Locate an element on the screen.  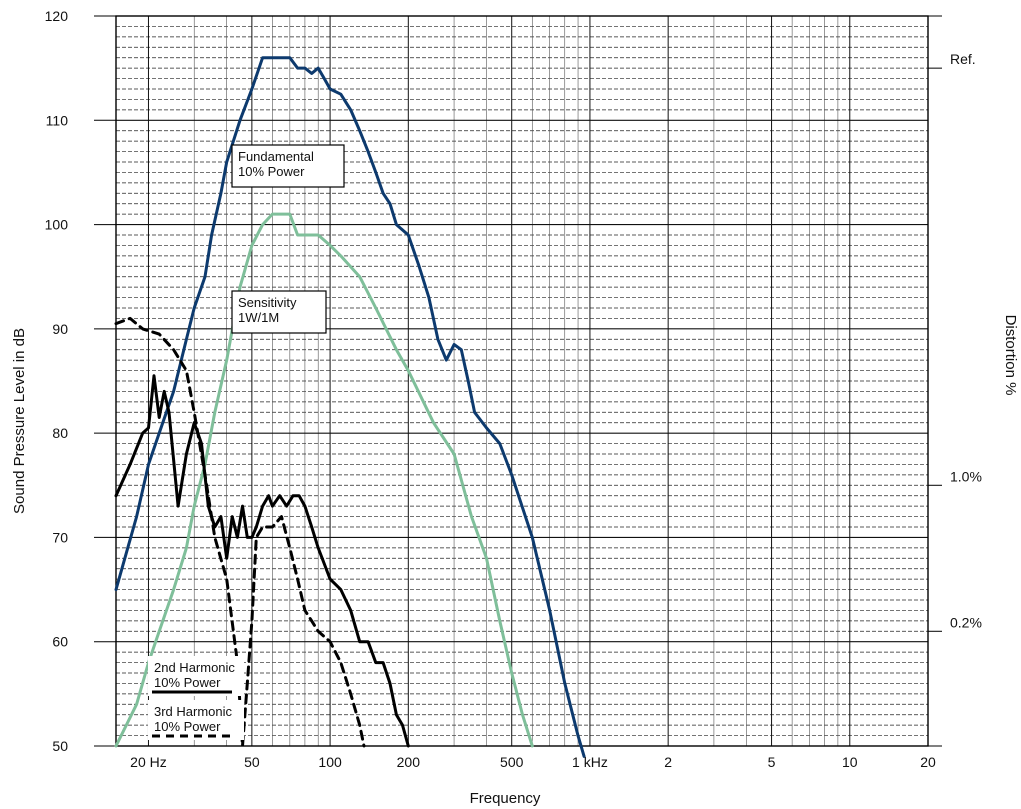
x-tick-label: 10 is located at coordinates (850, 762).